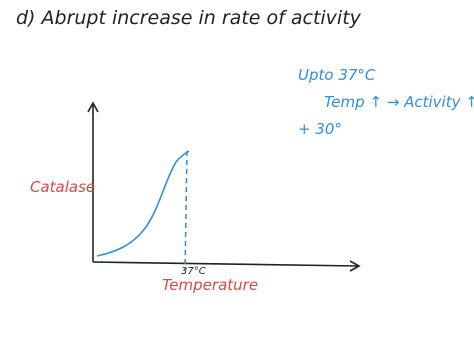  Describe the element at coordinates (193, 271) in the screenshot. I see `x-tick-label: 37°C` at that location.